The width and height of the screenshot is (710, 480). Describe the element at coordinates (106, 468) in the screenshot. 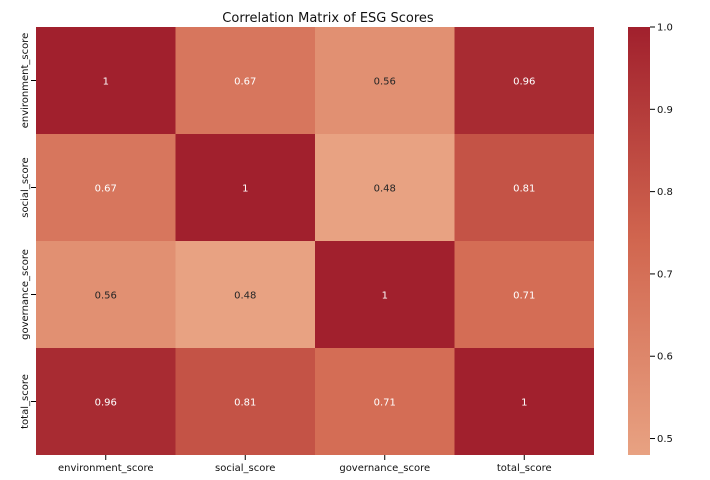

I see `x-axis-tick-label: environment_score` at that location.